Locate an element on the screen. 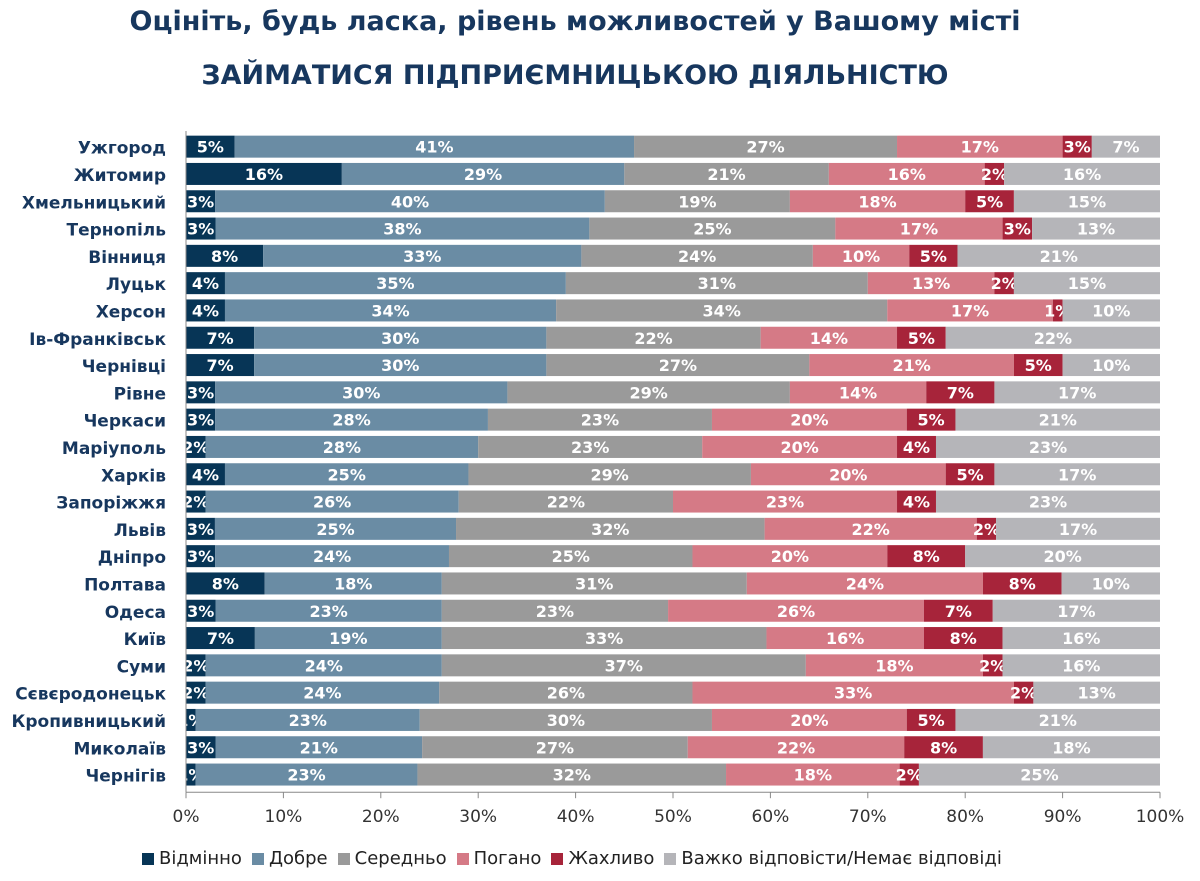  data-label: 33% is located at coordinates (853, 693).